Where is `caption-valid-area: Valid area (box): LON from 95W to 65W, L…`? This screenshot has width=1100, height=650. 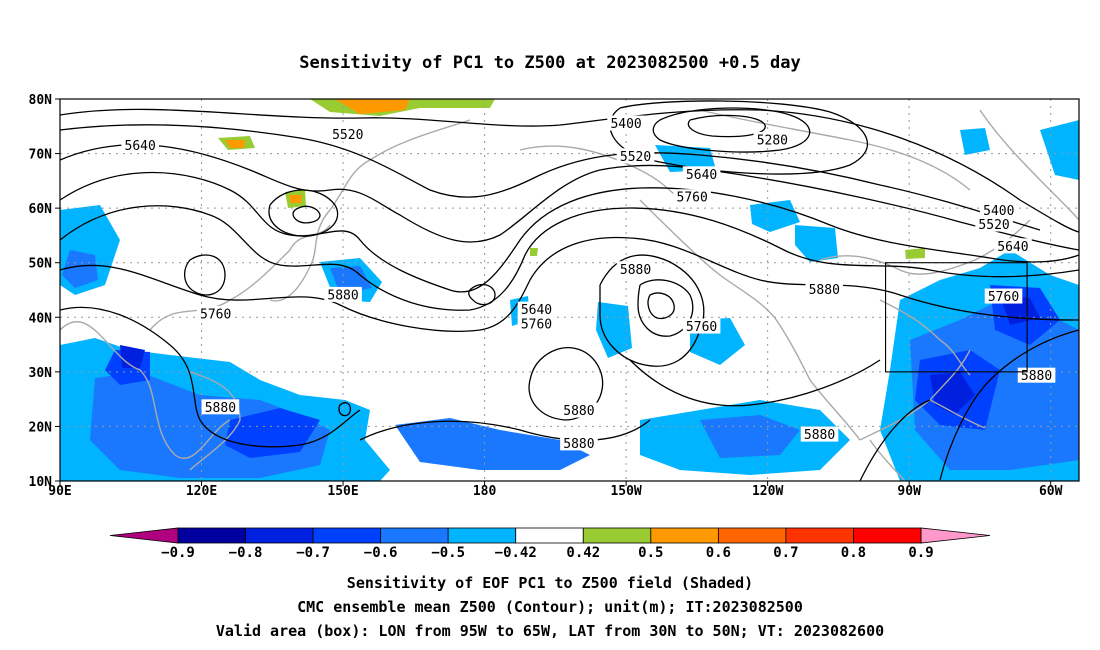 caption-valid-area: Valid area (box): LON from 95W to 65W, L… is located at coordinates (550, 631).